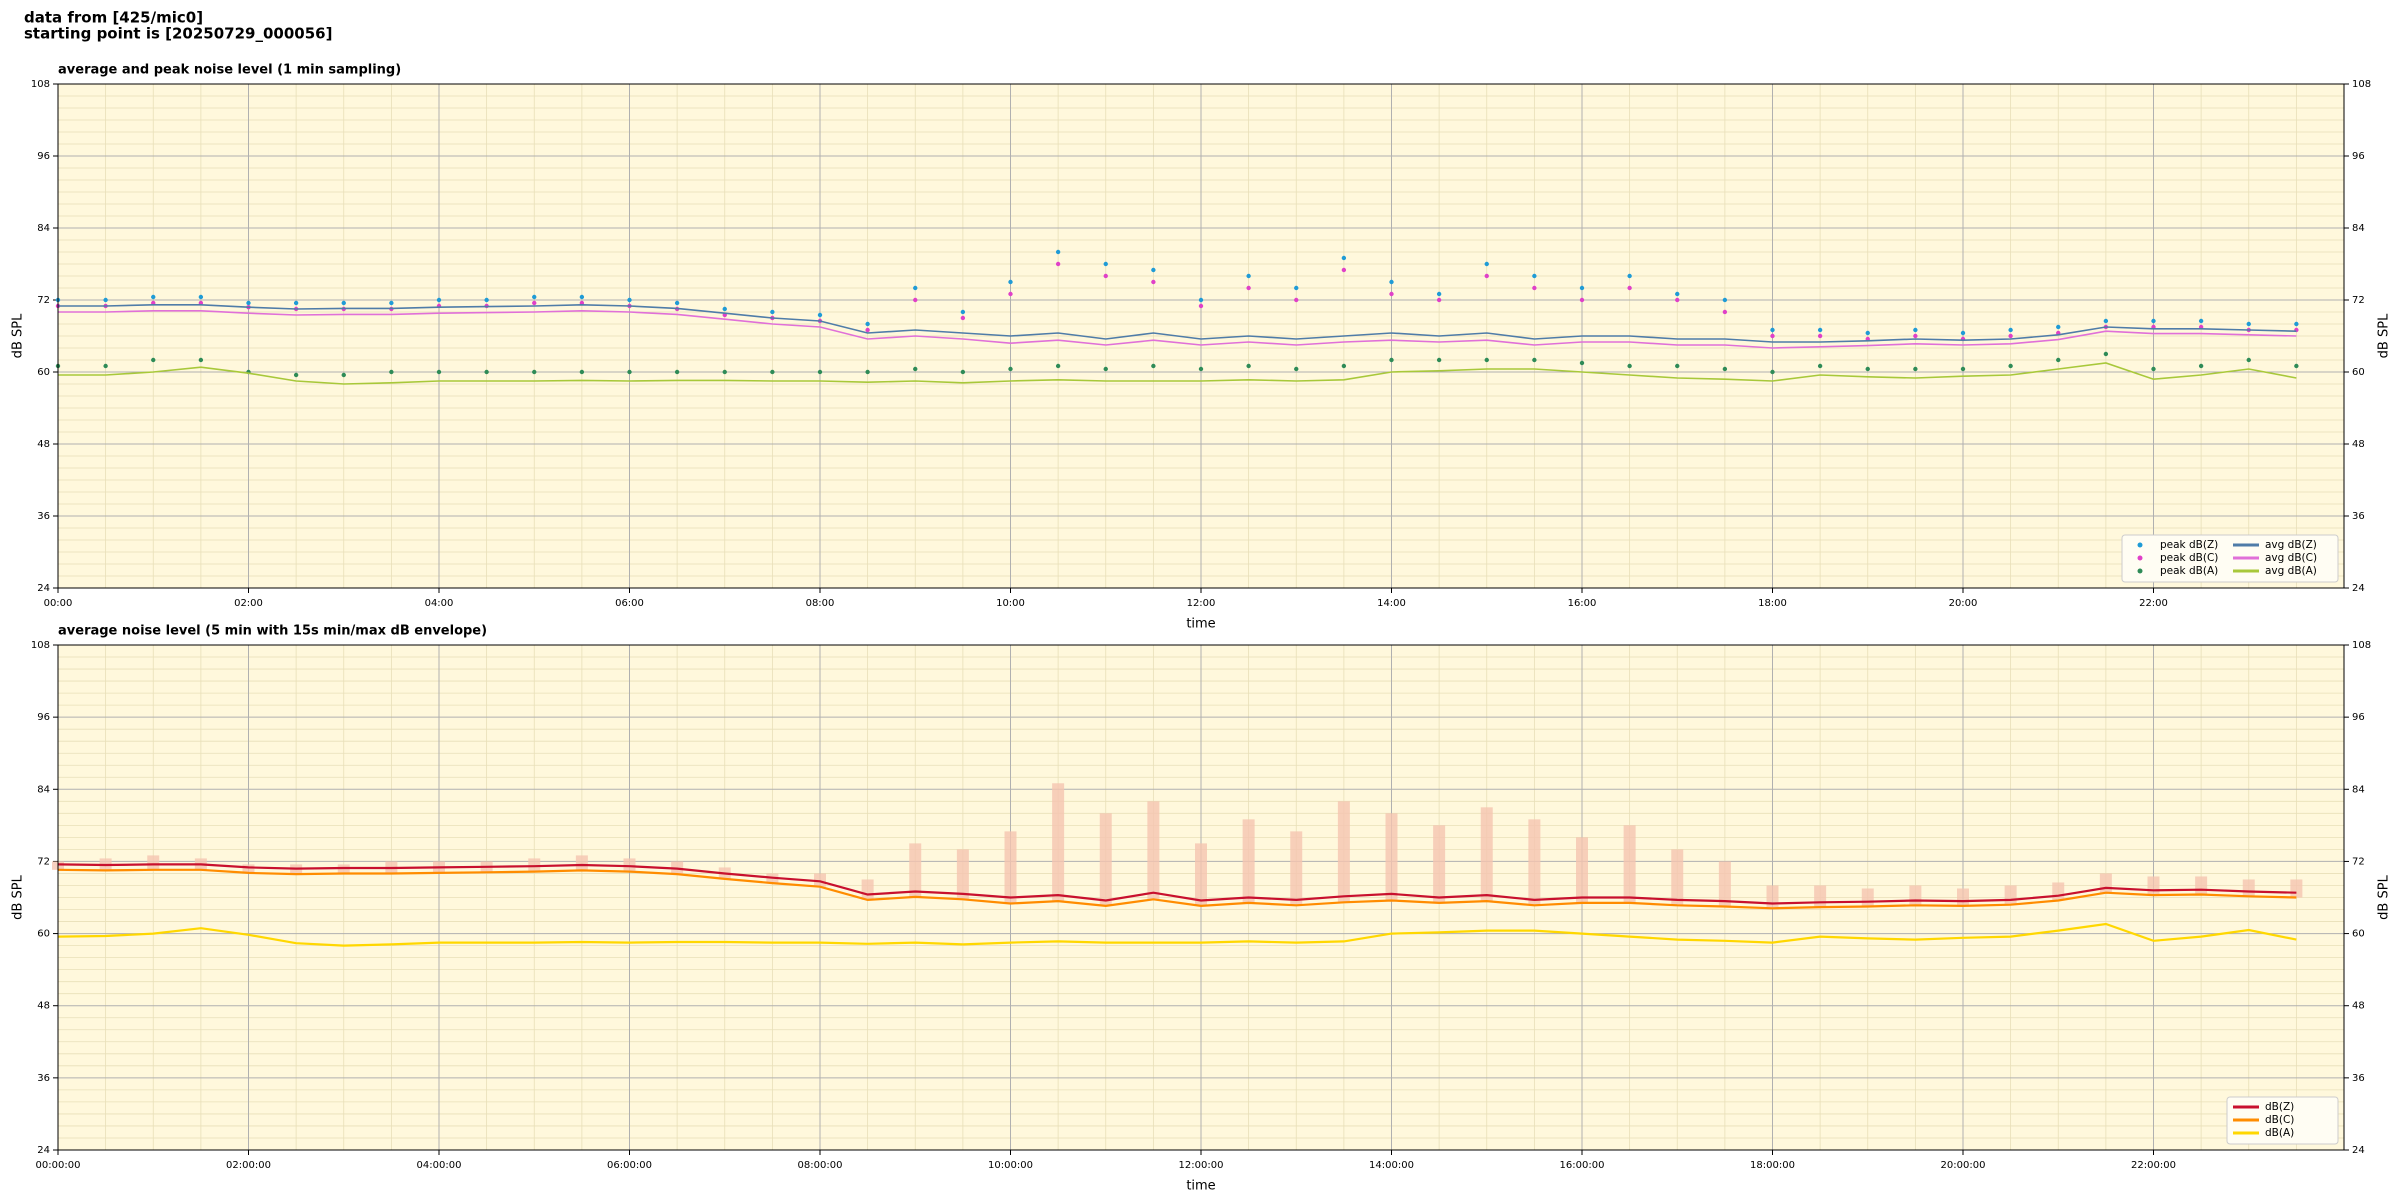 The height and width of the screenshot is (1200, 2400). I want to click on y-tick-label: 84, so click(2358, 228).